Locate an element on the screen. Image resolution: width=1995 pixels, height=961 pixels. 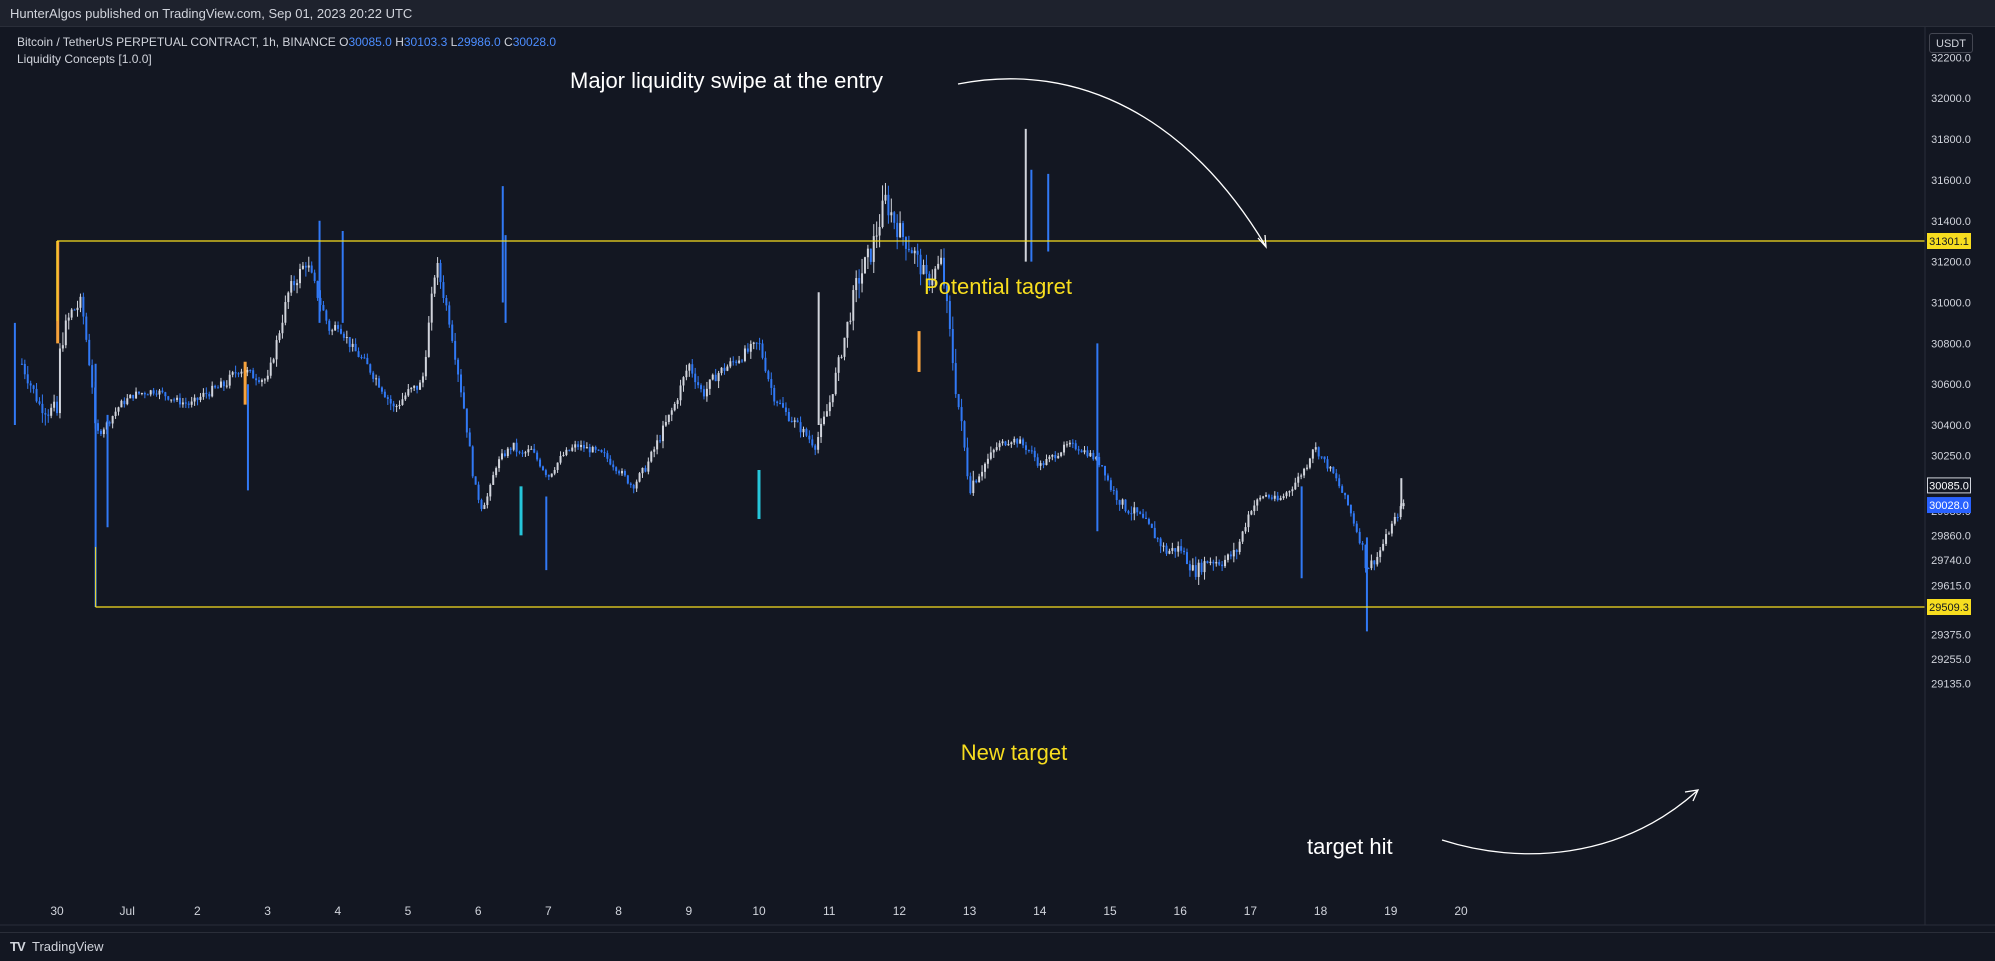
y-tick-3: 31600.0 is located at coordinates (1951, 181).